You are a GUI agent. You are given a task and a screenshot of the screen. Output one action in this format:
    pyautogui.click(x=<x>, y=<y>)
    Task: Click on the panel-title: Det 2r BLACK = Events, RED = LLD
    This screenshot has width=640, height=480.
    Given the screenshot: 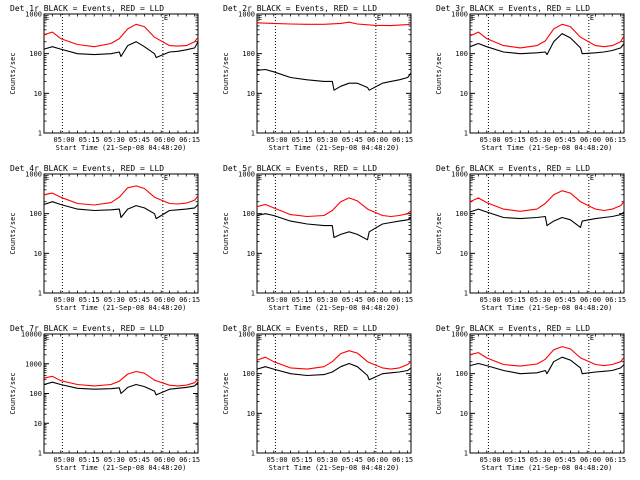 What is the action you would take?
    pyautogui.click(x=300, y=8)
    